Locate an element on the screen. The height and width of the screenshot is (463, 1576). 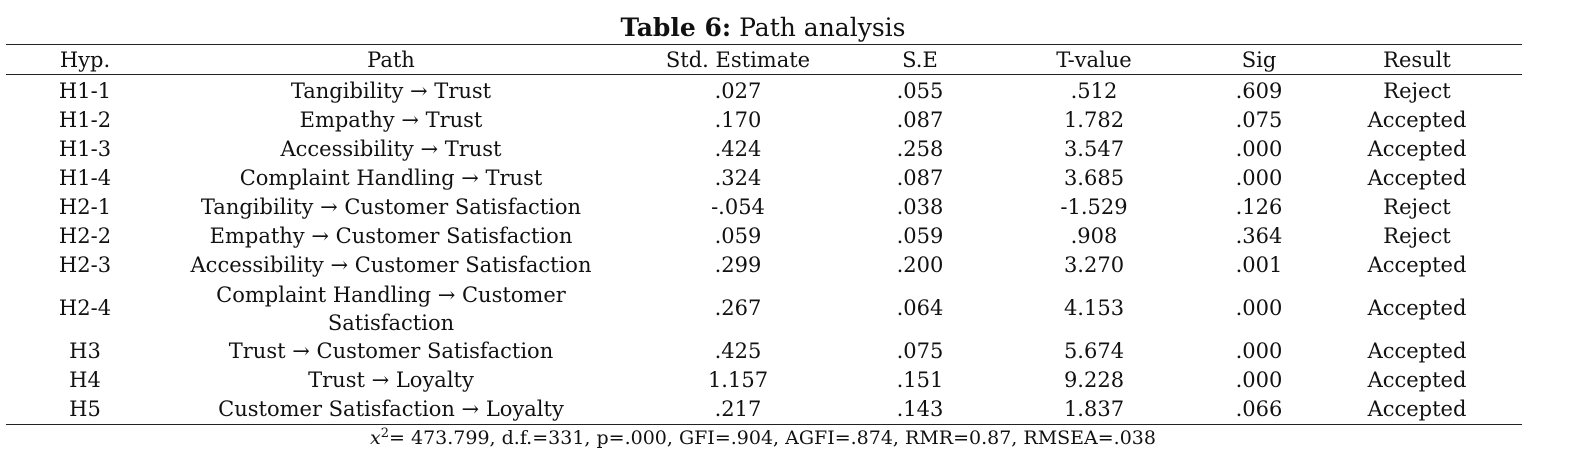
cell-estimate: .170 is located at coordinates (738, 120).